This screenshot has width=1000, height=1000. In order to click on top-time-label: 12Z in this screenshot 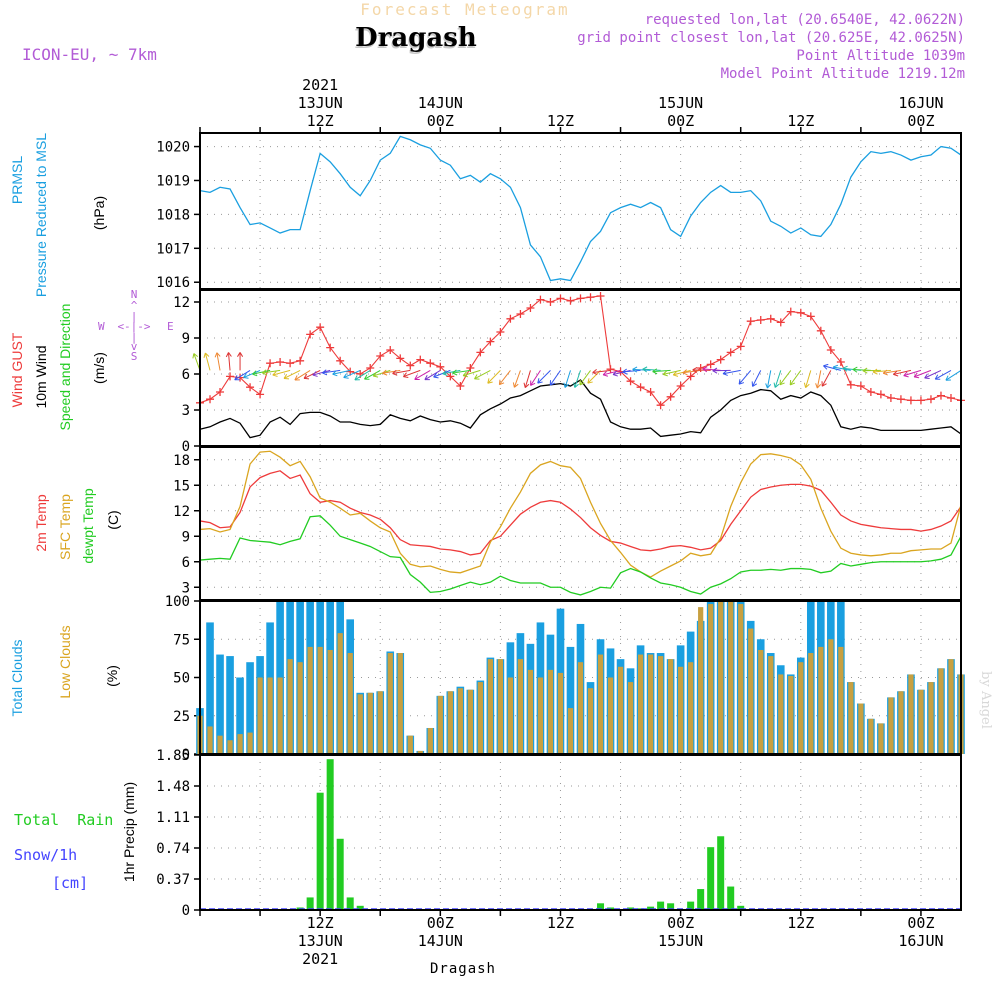, I will do `click(560, 121)`.